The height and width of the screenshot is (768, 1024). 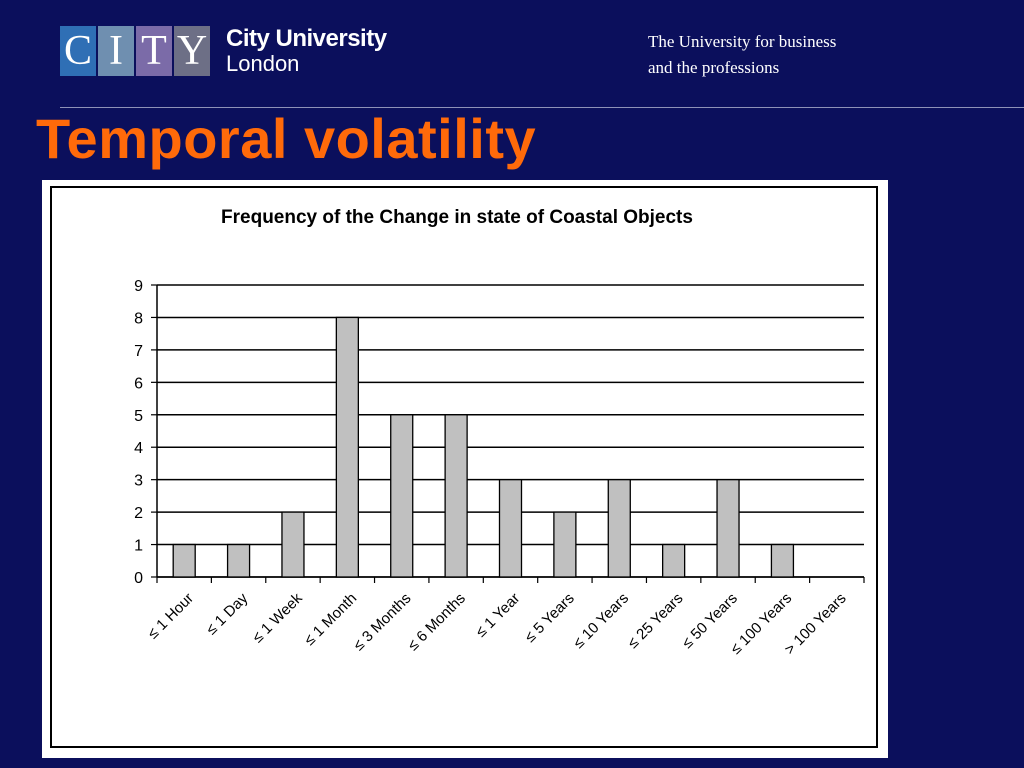 What do you see at coordinates (742, 41) in the screenshot?
I see `tagline-line-1: The University for business` at bounding box center [742, 41].